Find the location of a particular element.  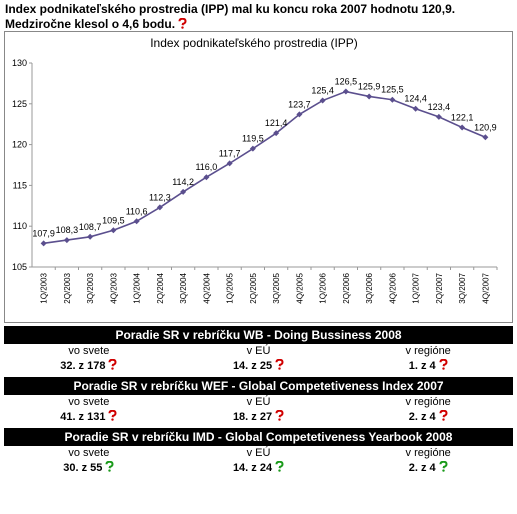

data-label: 110,6 is located at coordinates (137, 211).